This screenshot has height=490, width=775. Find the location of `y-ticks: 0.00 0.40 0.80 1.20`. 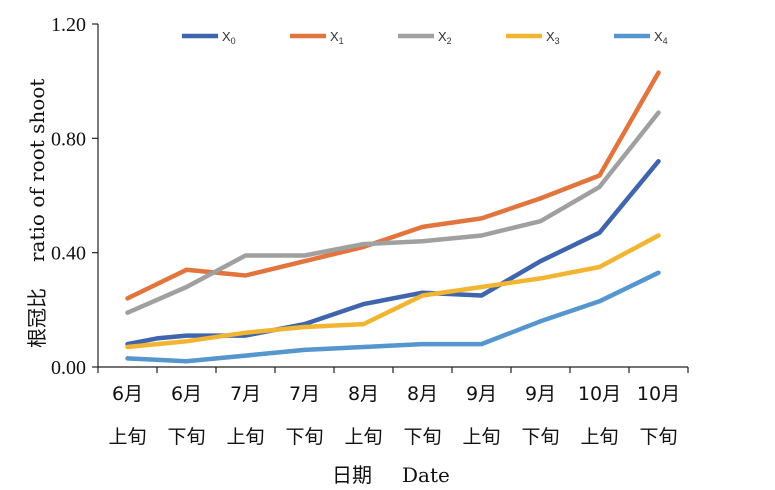

y-ticks: 0.00 0.40 0.80 1.20 is located at coordinates (74, 196).